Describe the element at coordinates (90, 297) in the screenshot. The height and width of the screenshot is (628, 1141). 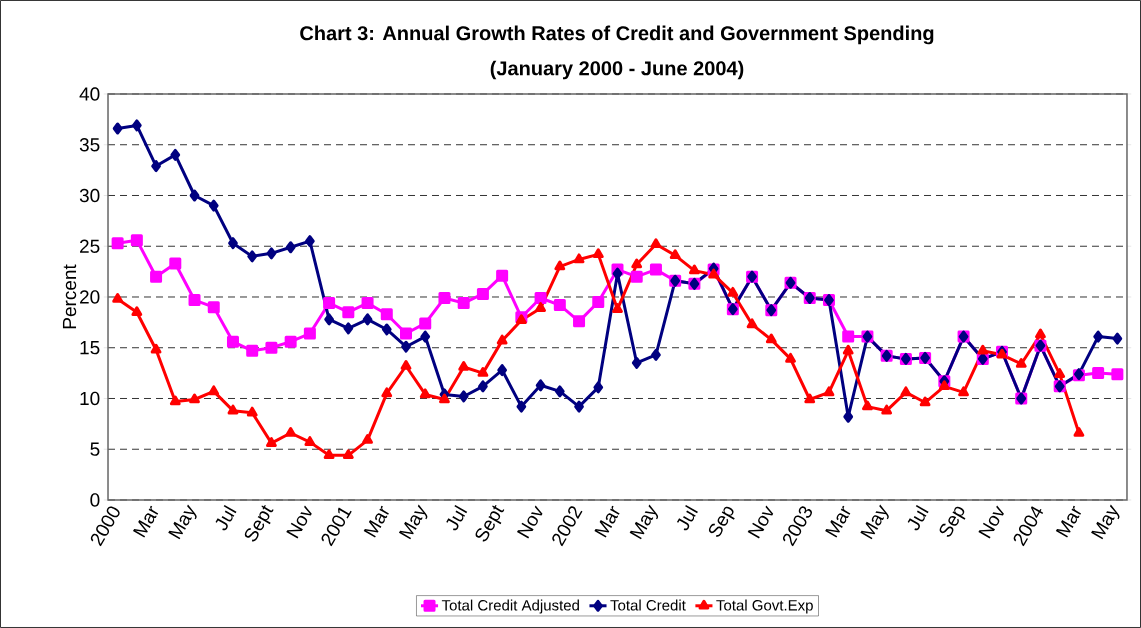
I see `y-tick-label: 20` at that location.